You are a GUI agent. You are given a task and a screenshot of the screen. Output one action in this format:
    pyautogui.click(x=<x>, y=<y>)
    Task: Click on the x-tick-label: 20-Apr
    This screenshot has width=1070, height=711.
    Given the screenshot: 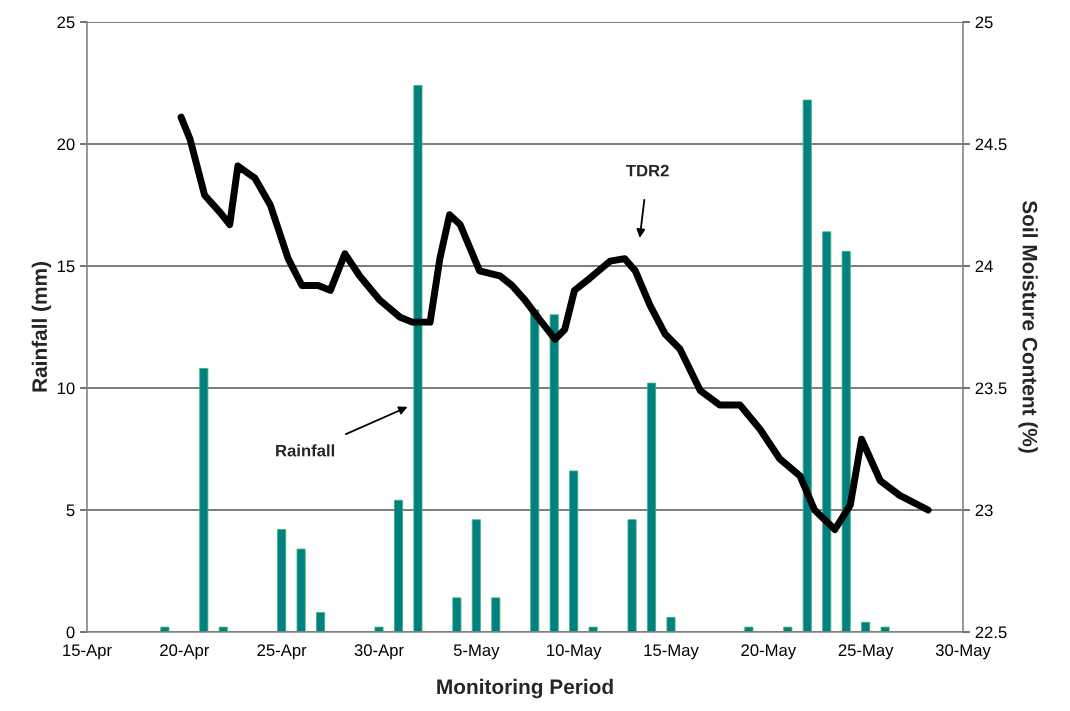 What is the action you would take?
    pyautogui.click(x=185, y=652)
    